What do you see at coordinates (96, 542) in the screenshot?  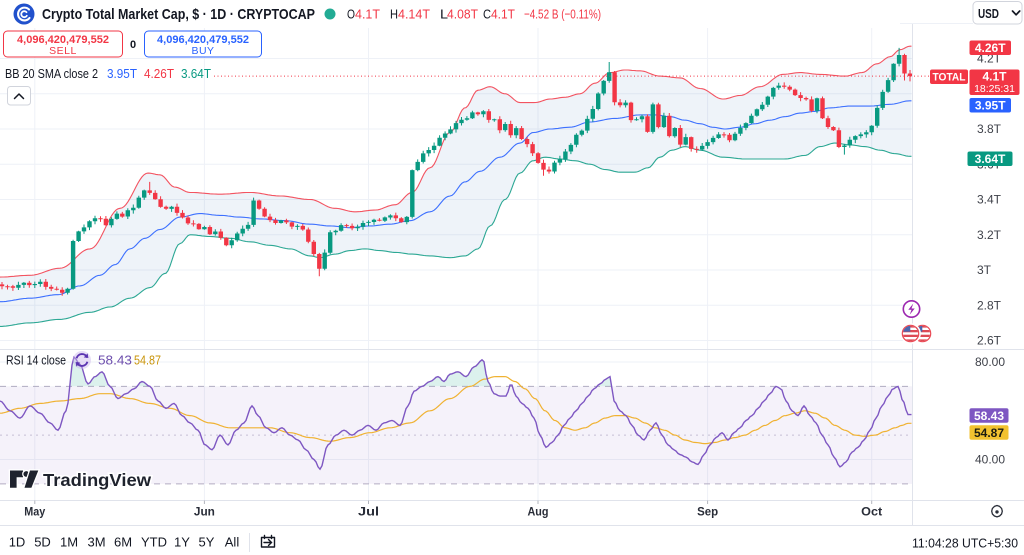 I see `svg-text: 3M` at bounding box center [96, 542].